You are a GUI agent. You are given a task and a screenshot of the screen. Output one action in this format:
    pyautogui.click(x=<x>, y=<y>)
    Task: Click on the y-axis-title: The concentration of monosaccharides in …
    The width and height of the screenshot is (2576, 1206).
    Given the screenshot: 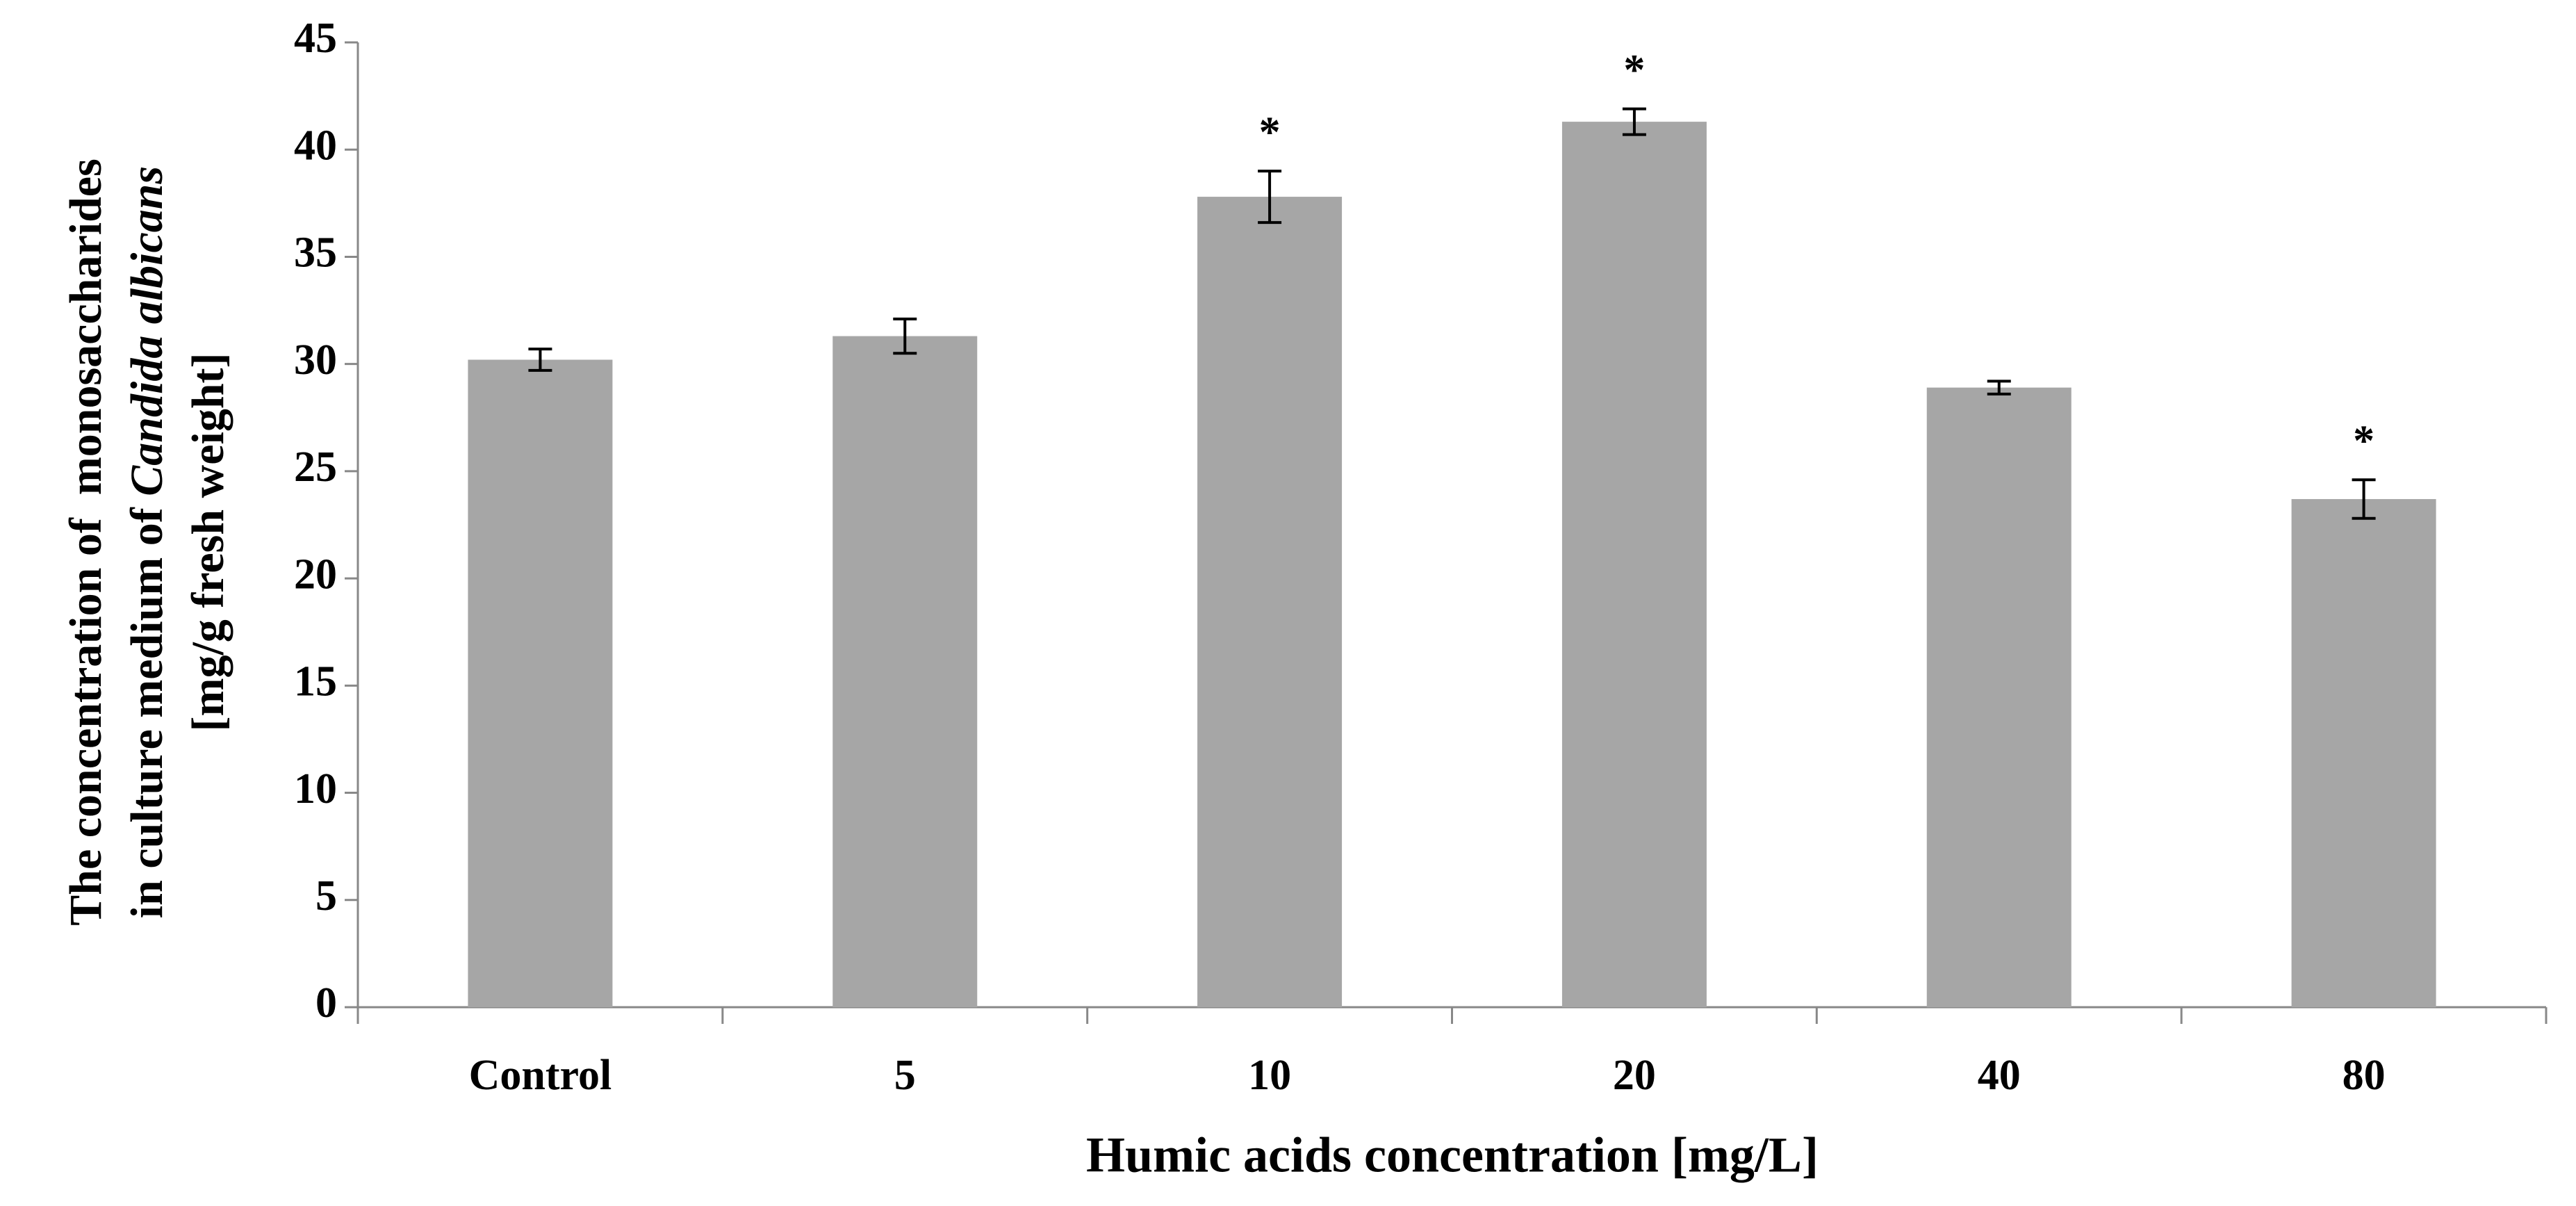 What is the action you would take?
    pyautogui.click(x=146, y=542)
    